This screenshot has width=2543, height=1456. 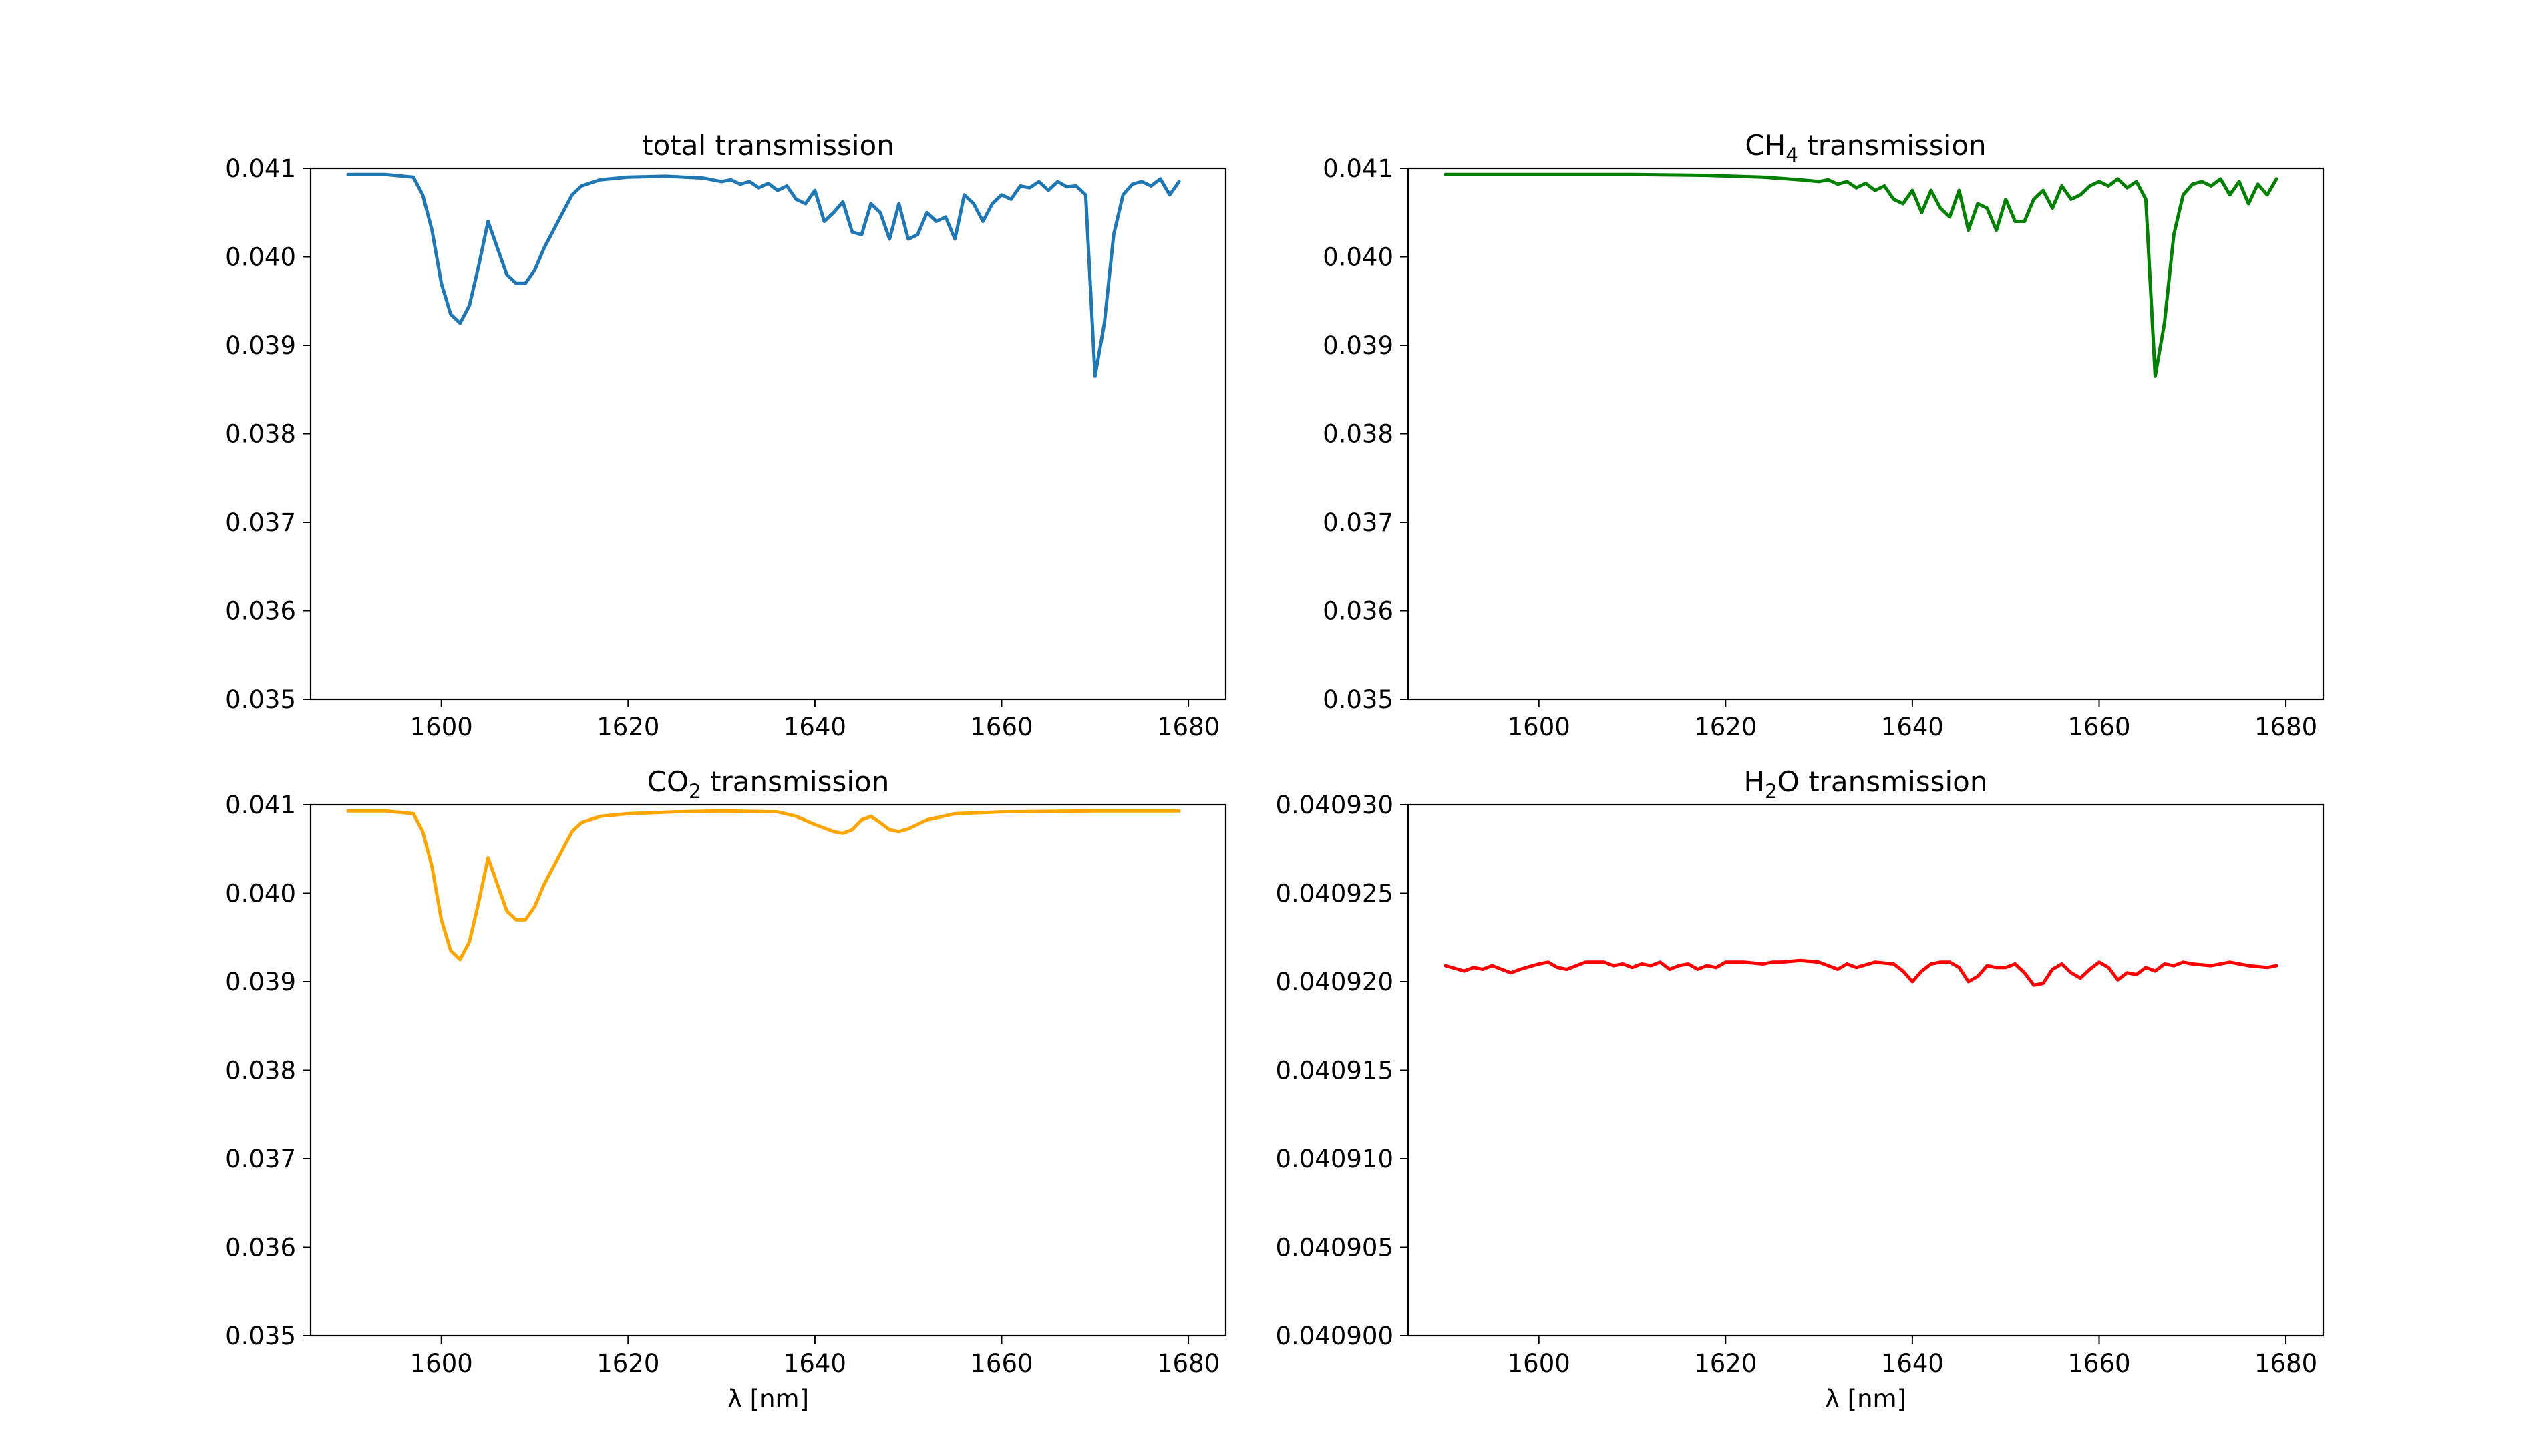 I want to click on chart-title-text: O transmission, so click(x=1882, y=782).